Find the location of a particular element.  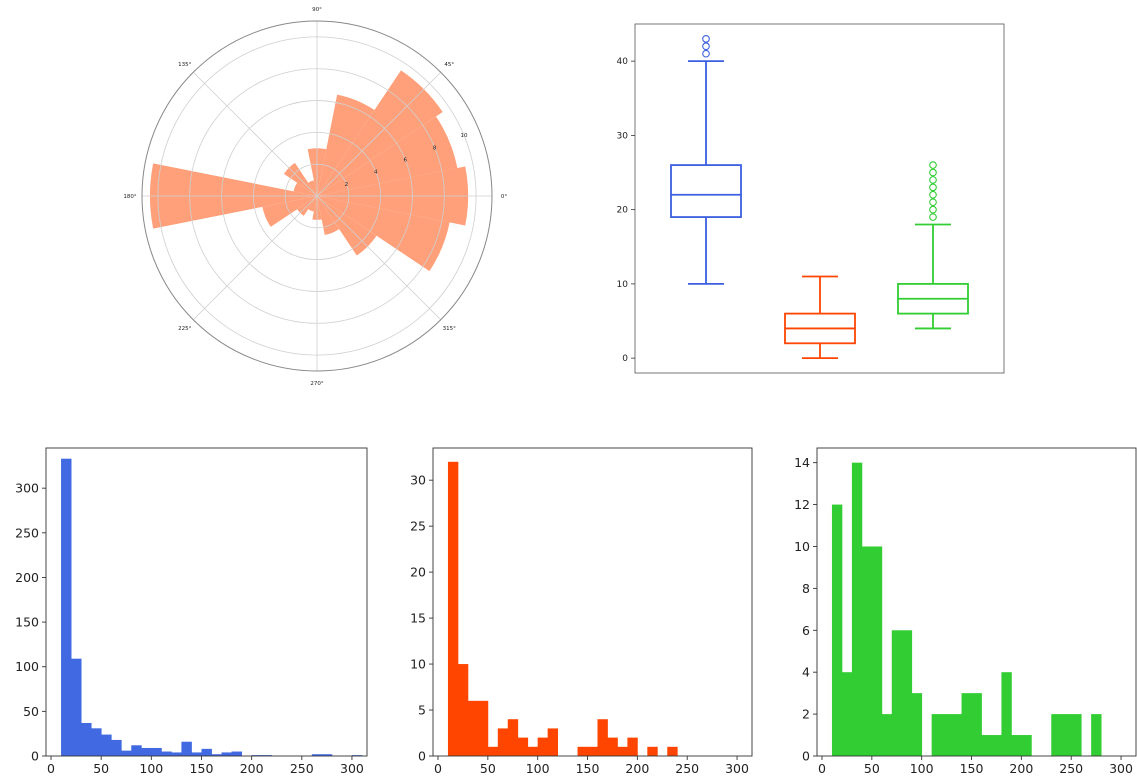

histogram-y-tick-label: 6 is located at coordinates (806, 630).